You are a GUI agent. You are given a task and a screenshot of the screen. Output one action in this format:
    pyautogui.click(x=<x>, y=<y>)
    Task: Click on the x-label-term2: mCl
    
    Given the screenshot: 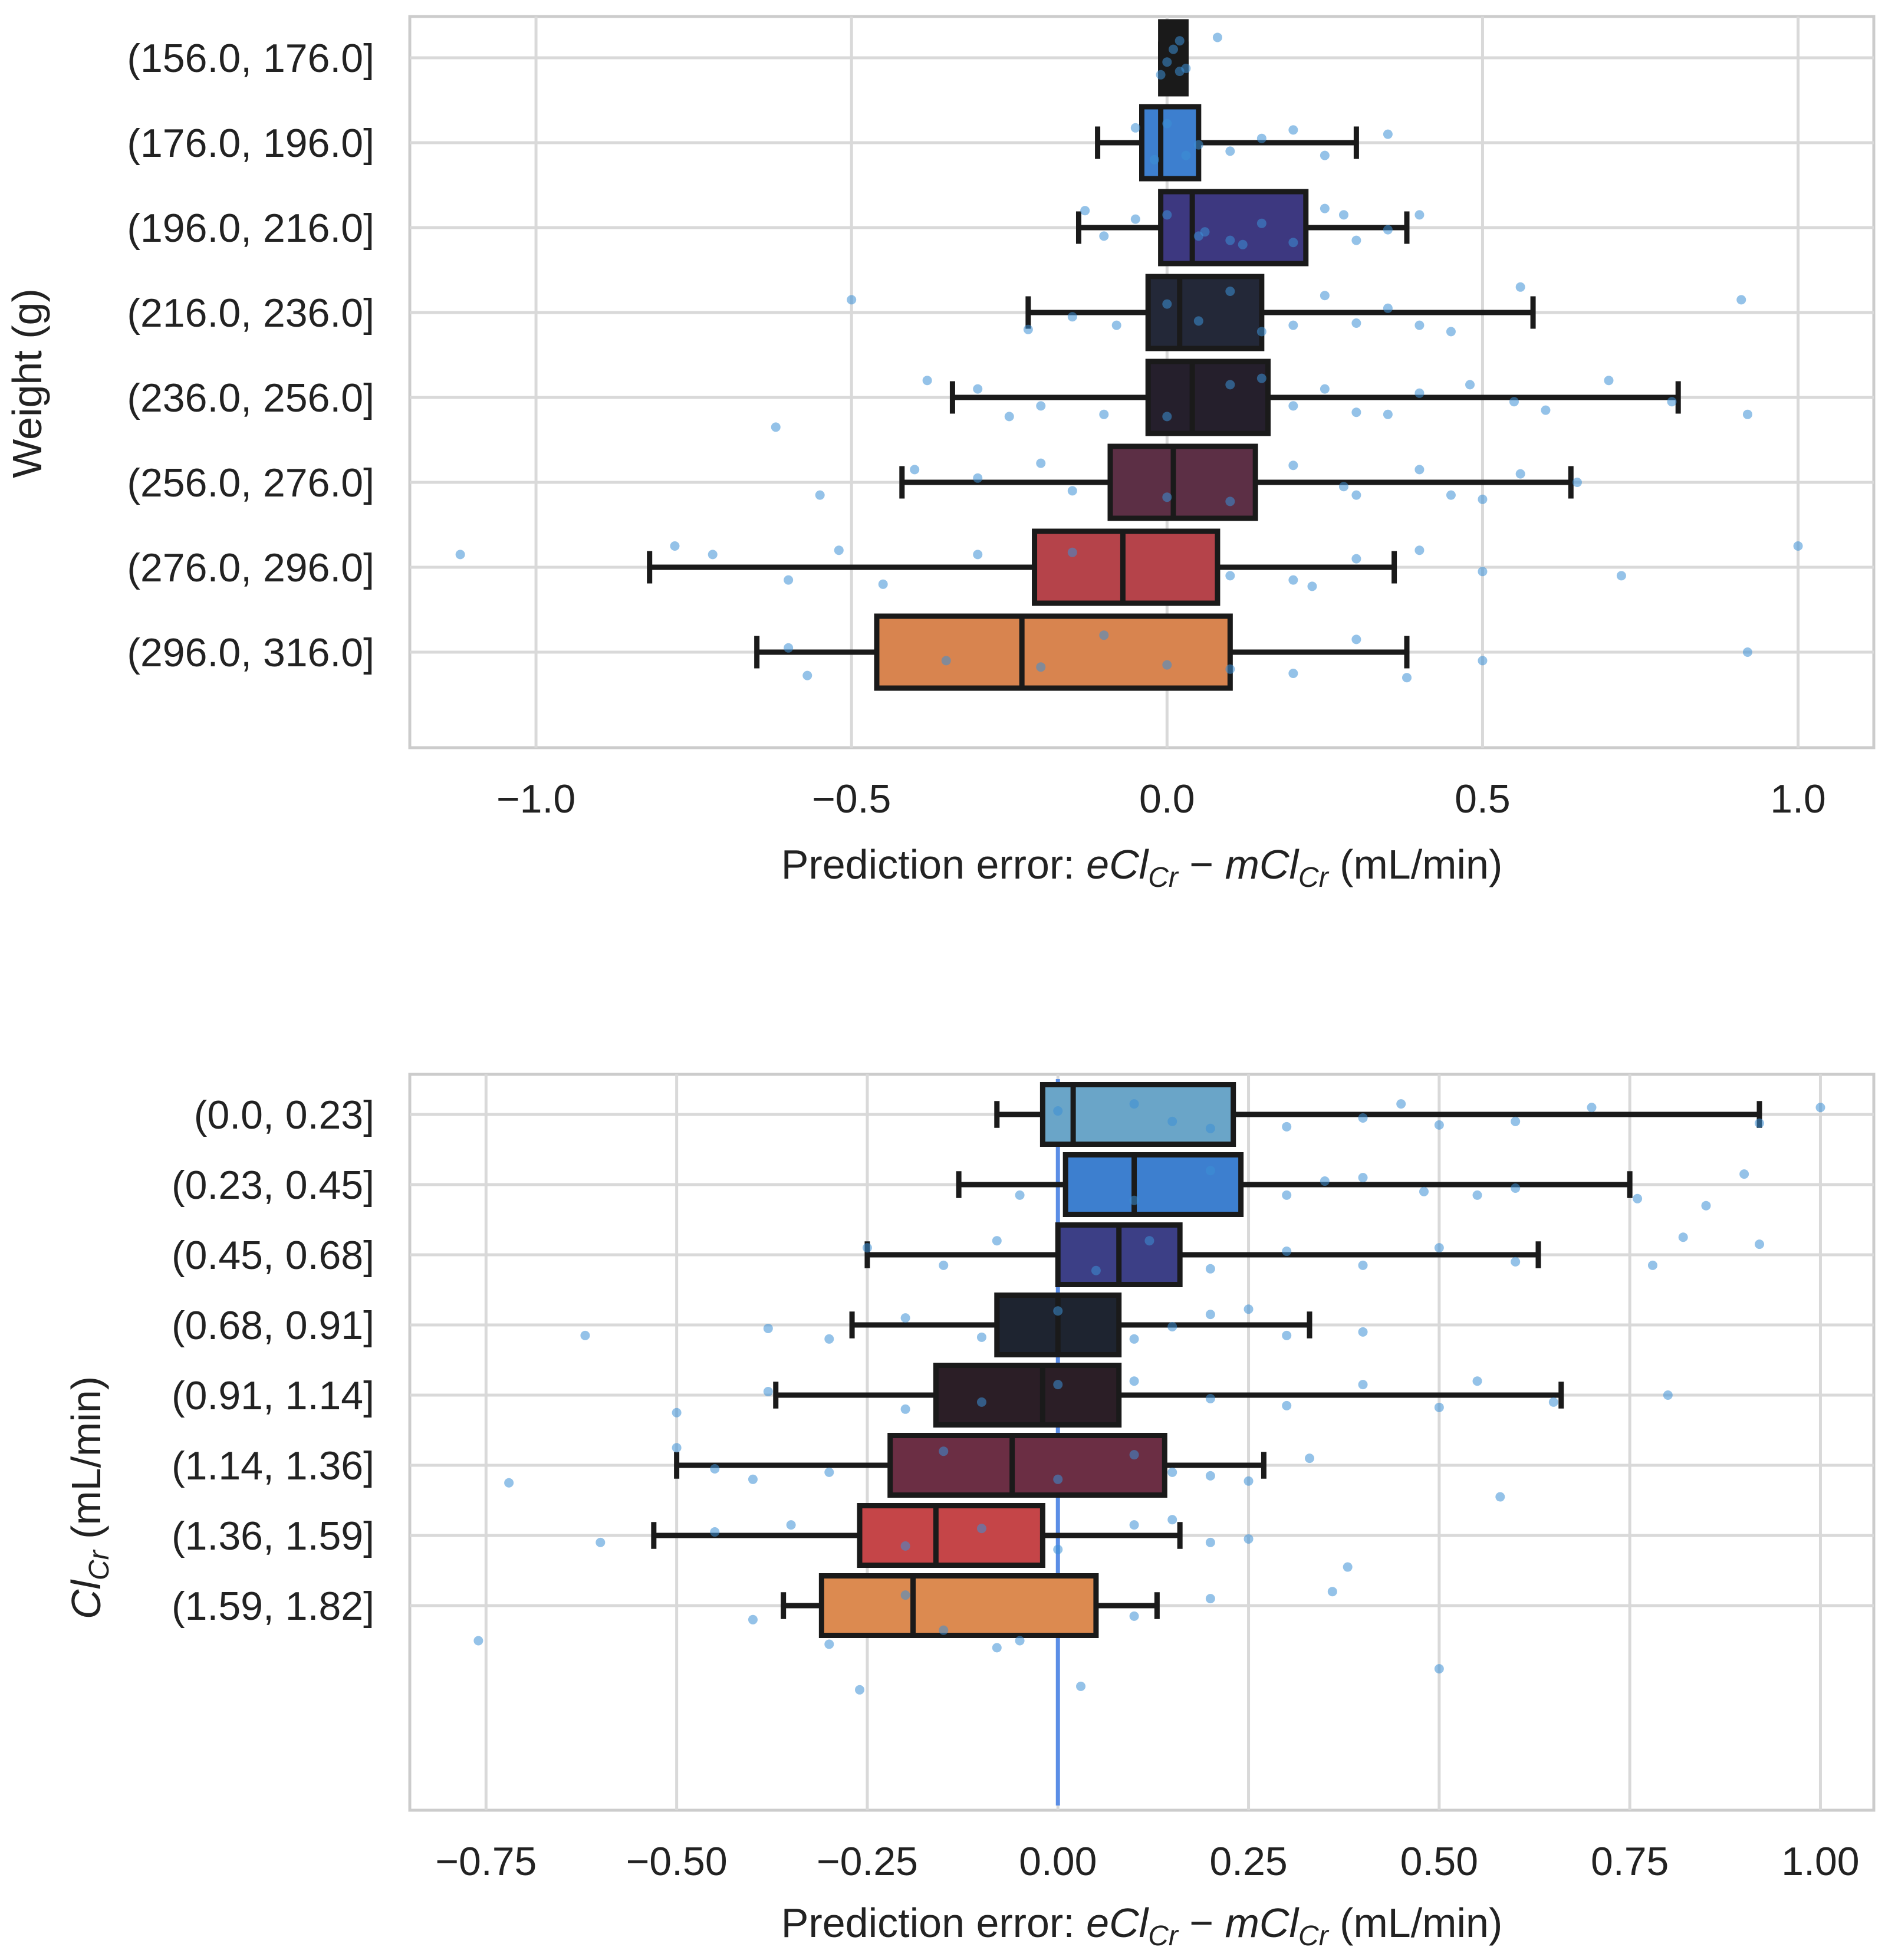 What is the action you would take?
    pyautogui.click(x=1262, y=864)
    